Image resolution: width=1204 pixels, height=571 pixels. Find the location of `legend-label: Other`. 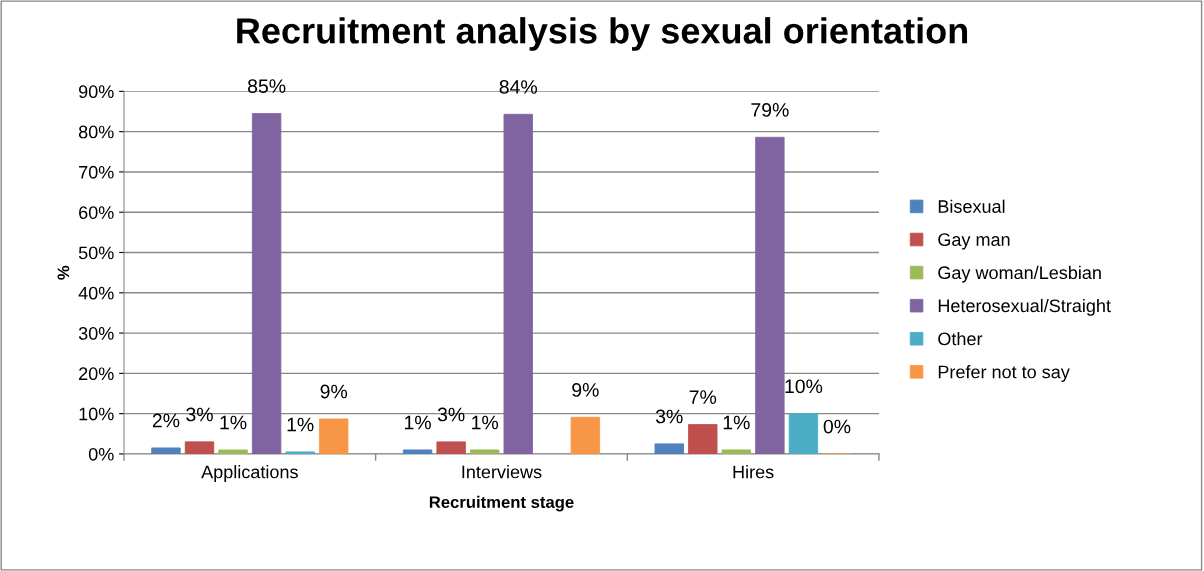

legend-label: Other is located at coordinates (960, 338).